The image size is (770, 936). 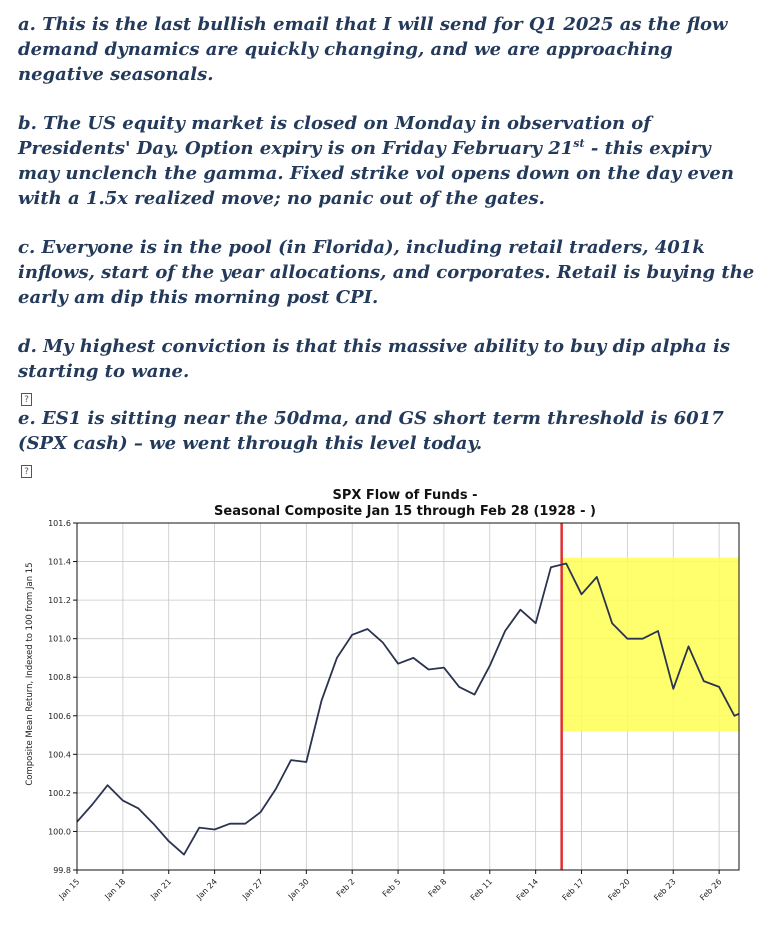 What do you see at coordinates (69, 889) in the screenshot?
I see `x-tick-label: Jan 15` at bounding box center [69, 889].